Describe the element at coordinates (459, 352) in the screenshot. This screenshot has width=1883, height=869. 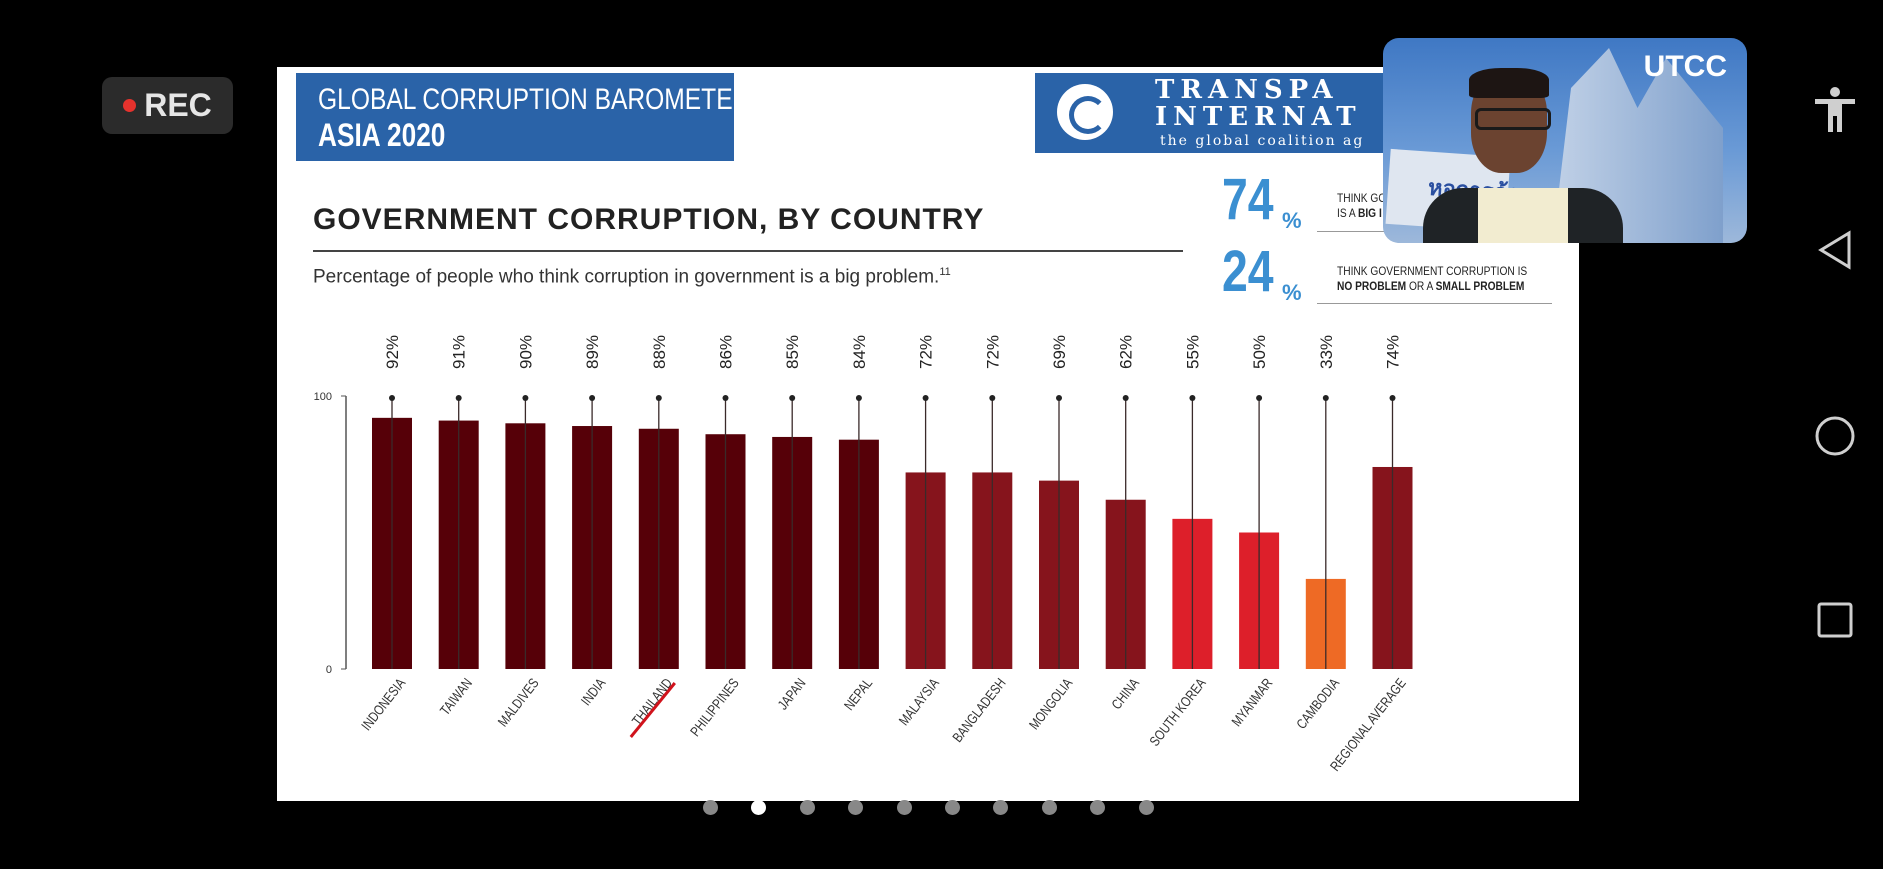
I see `value-label: 91%` at that location.